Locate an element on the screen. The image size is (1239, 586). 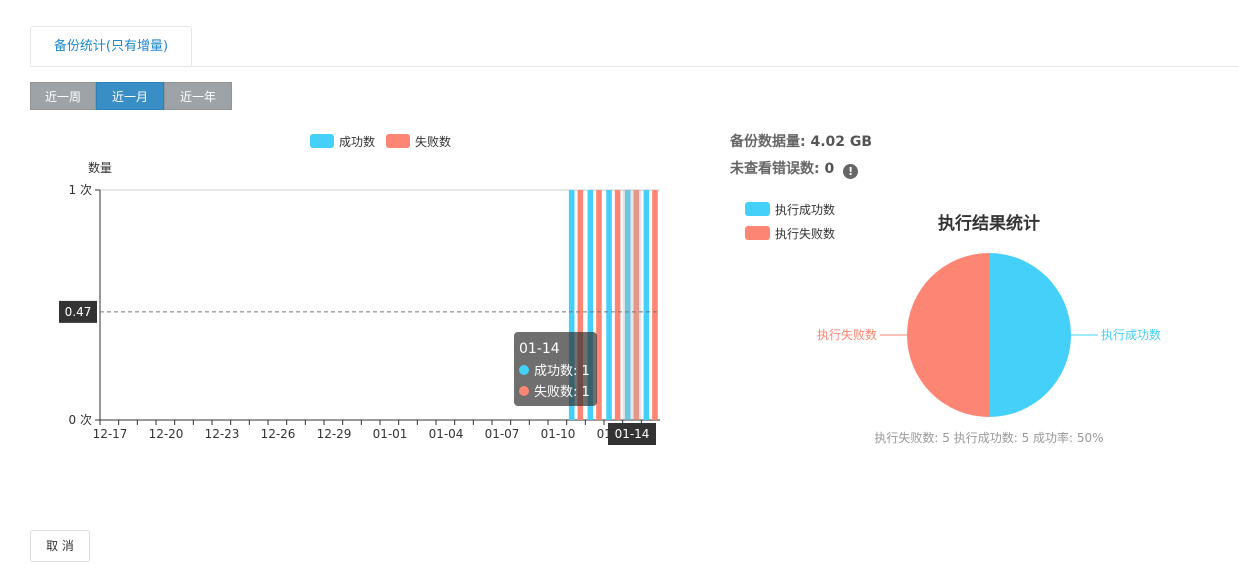
y-tick-label-1: 1 次 is located at coordinates (80, 190).